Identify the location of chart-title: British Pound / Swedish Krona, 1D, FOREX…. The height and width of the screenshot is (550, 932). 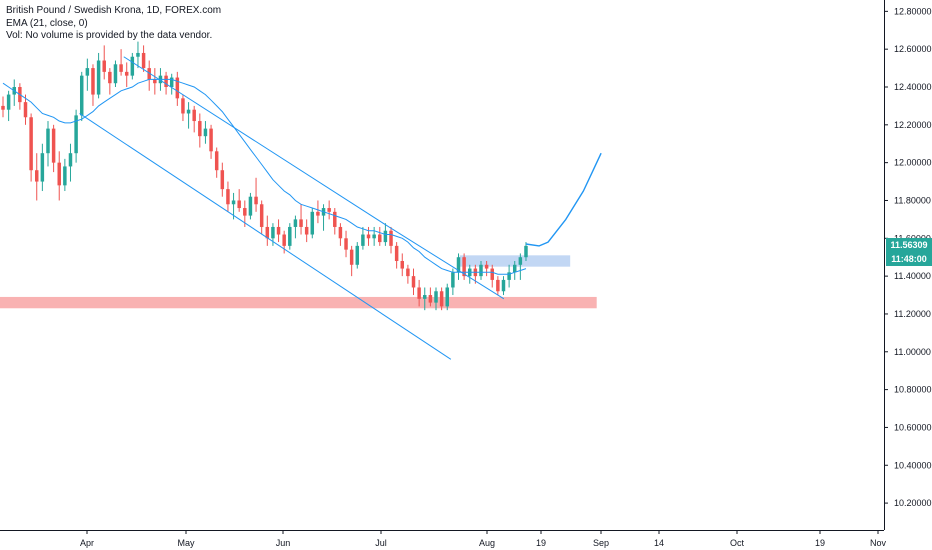
(114, 10).